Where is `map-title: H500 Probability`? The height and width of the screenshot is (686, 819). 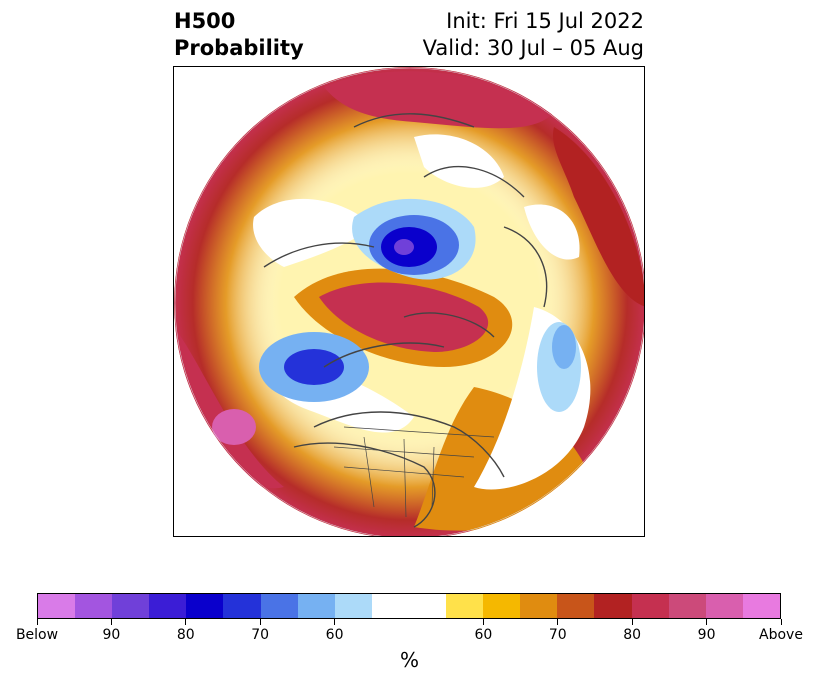
map-title: H500 Probability is located at coordinates (239, 35).